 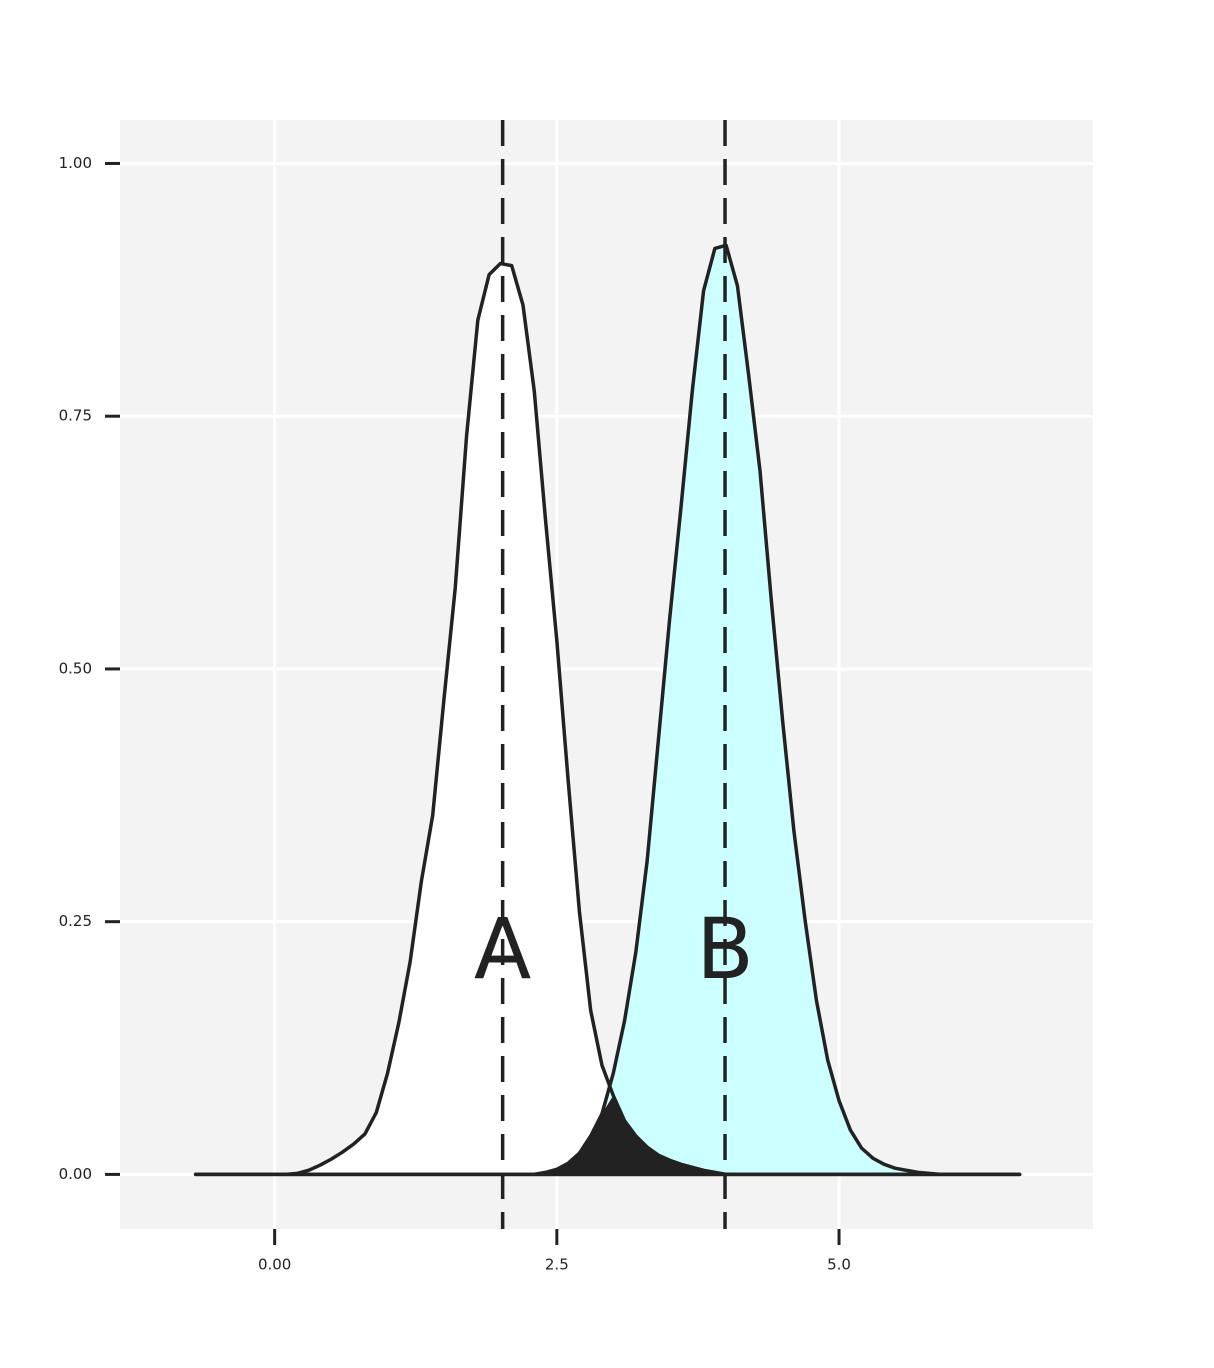 I want to click on y-tick-label: 0.75, so click(x=75, y=416).